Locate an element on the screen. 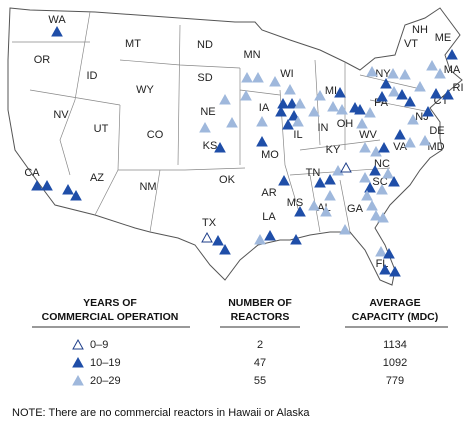 This screenshot has height=424, width=470. state-label: IL is located at coordinates (297, 135).